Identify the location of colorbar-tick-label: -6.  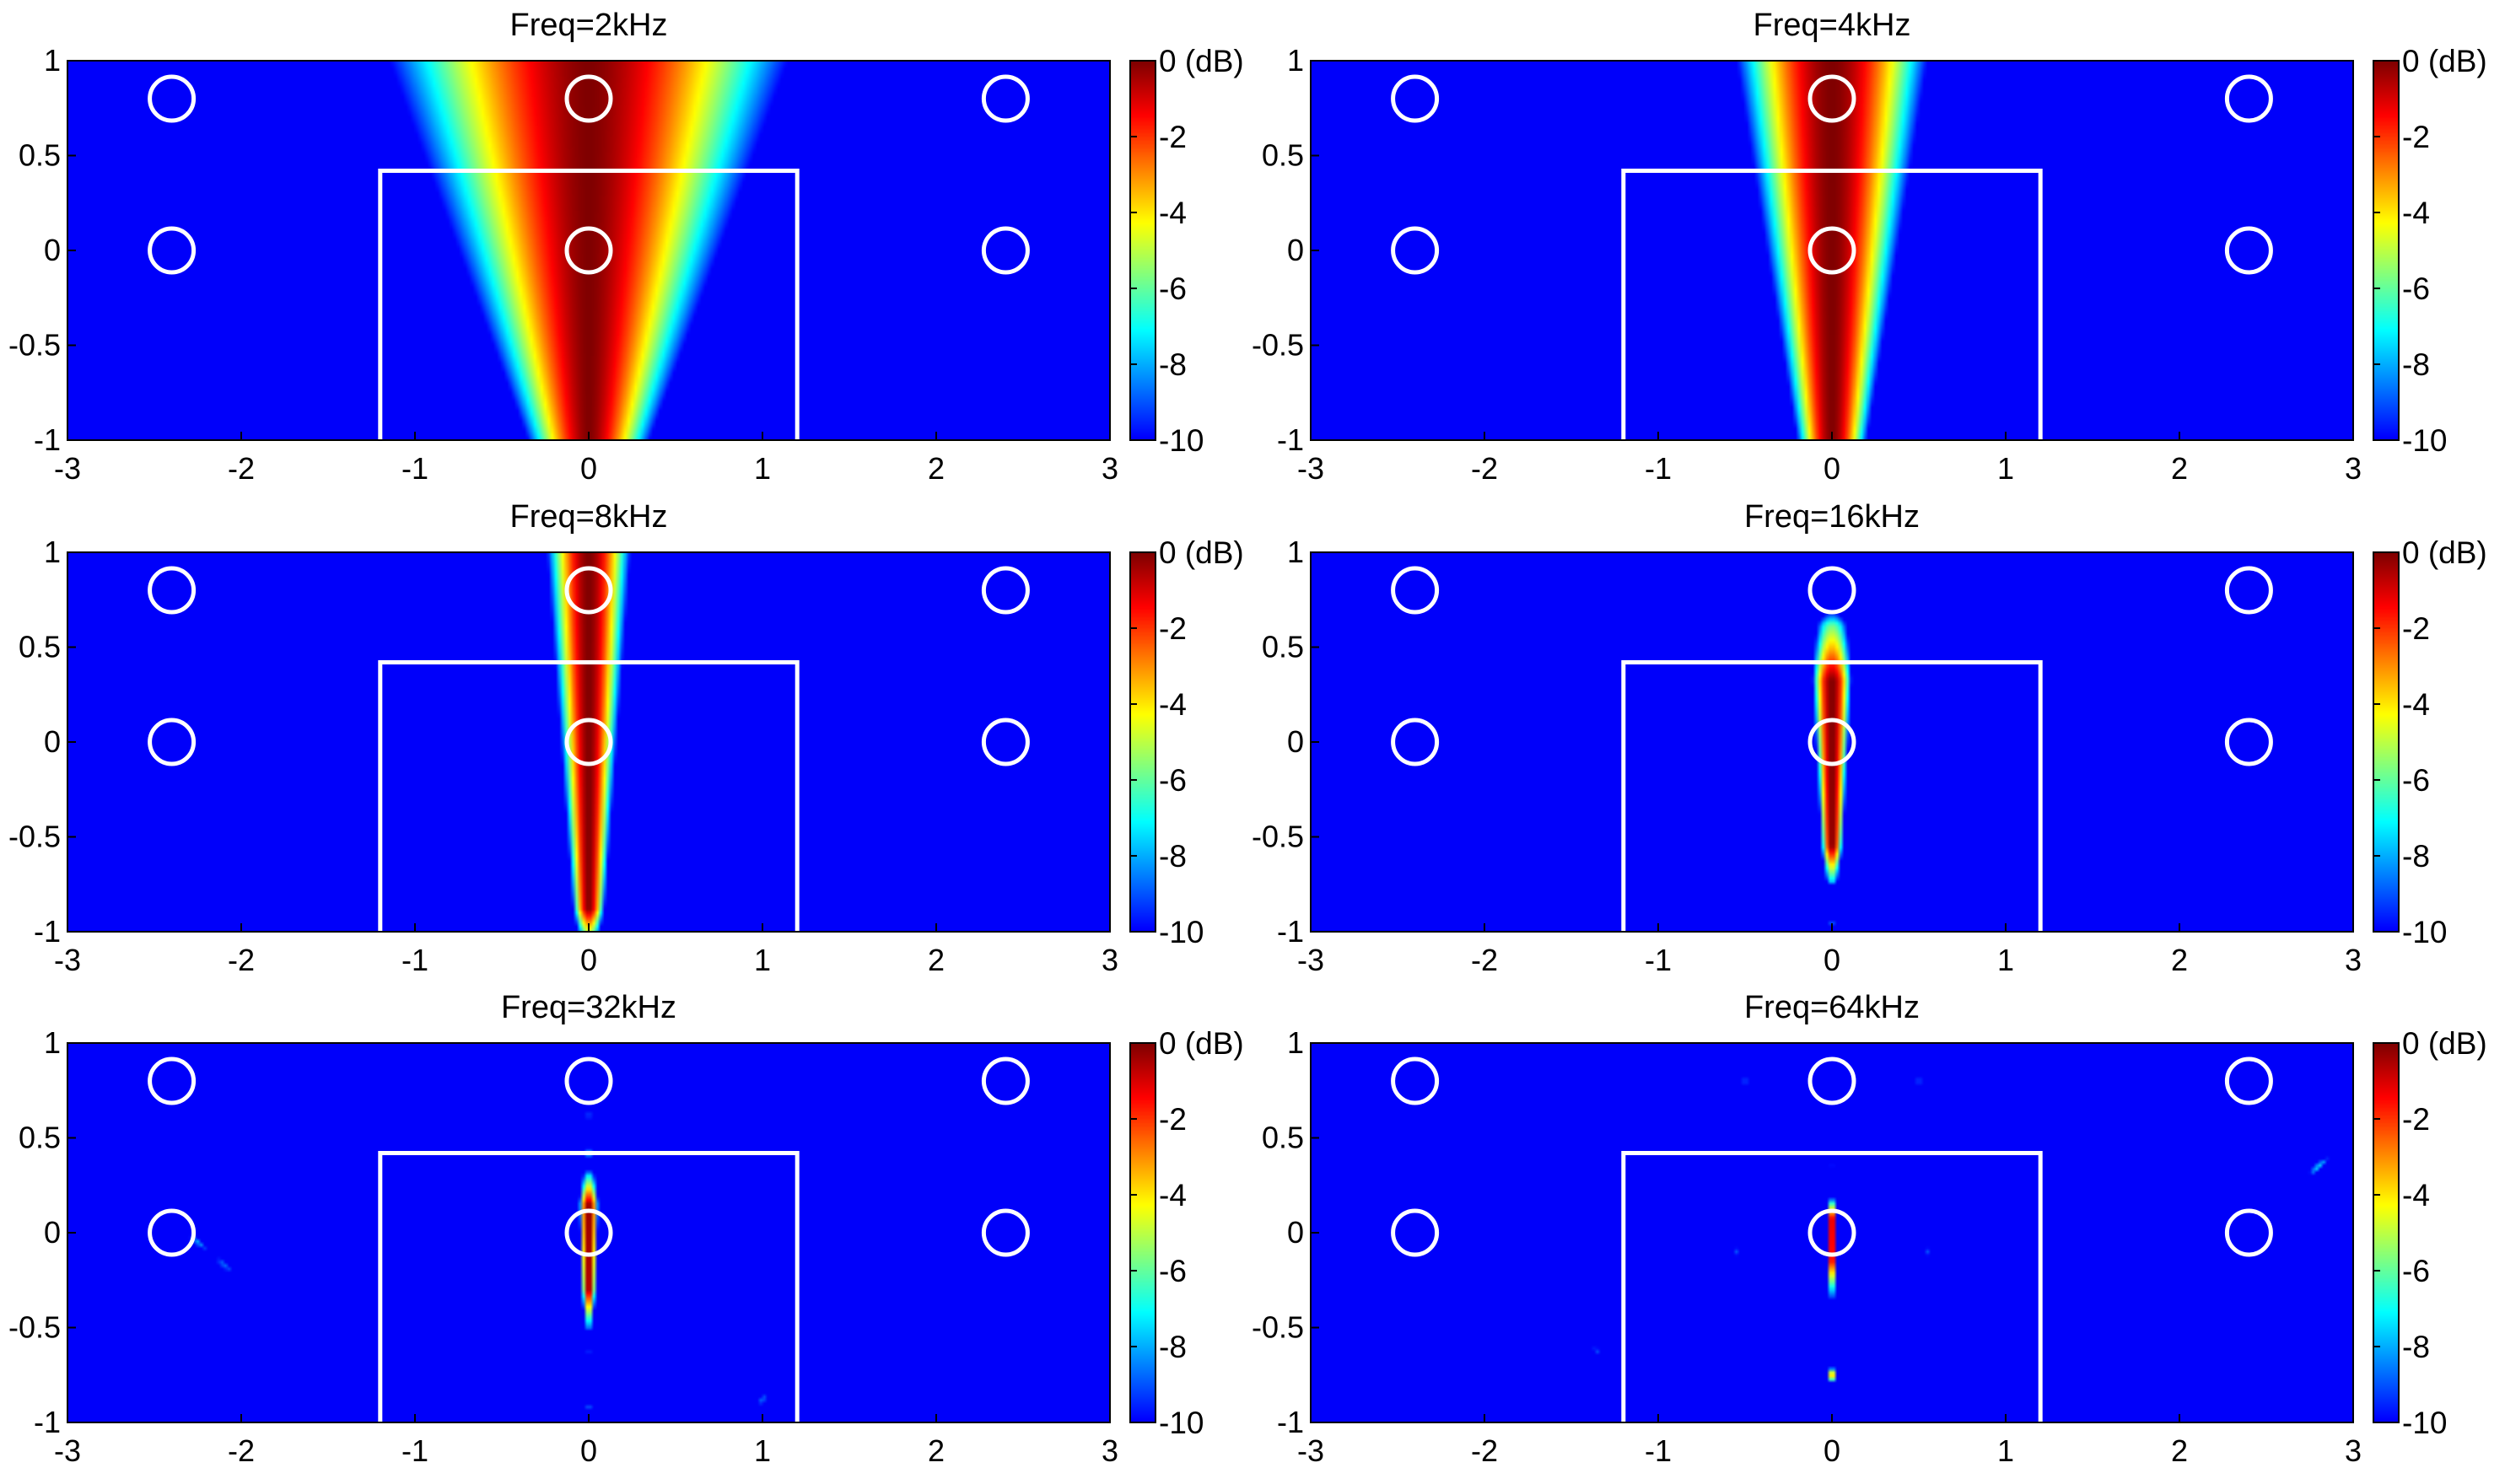
(2416, 289).